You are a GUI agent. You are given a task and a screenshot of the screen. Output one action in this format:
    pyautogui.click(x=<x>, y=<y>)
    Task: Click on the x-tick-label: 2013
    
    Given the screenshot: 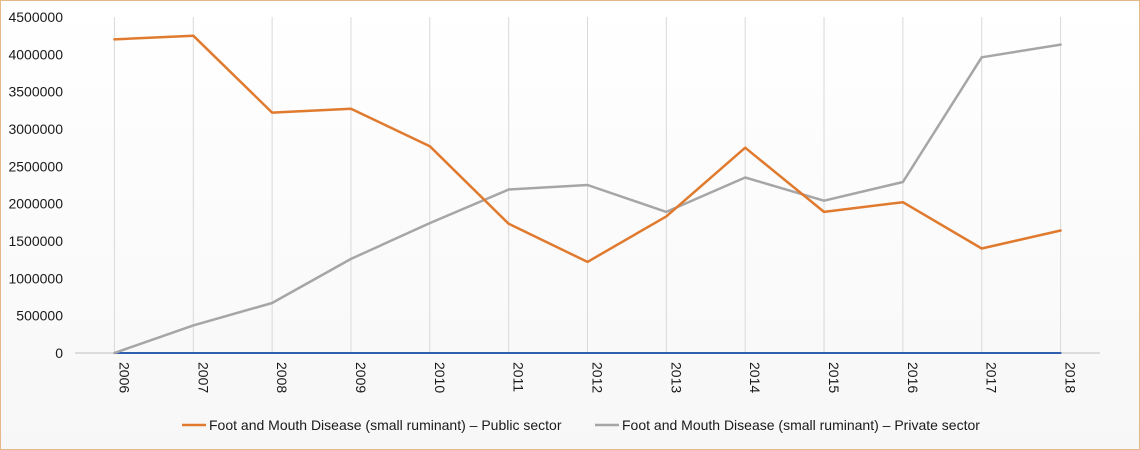 What is the action you would take?
    pyautogui.click(x=676, y=377)
    